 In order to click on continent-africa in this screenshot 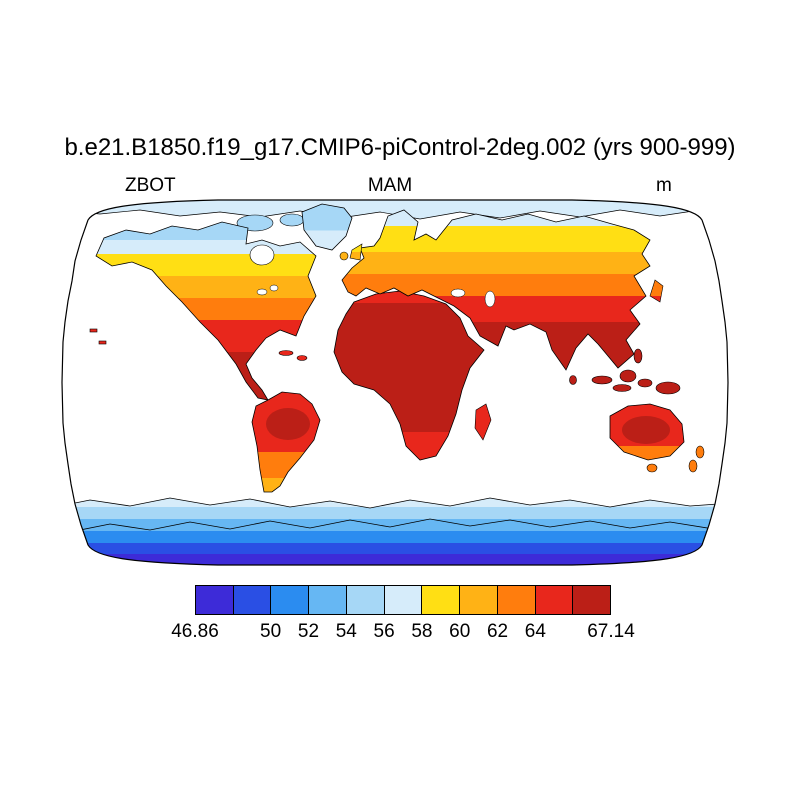, I will do `click(409, 375)`.